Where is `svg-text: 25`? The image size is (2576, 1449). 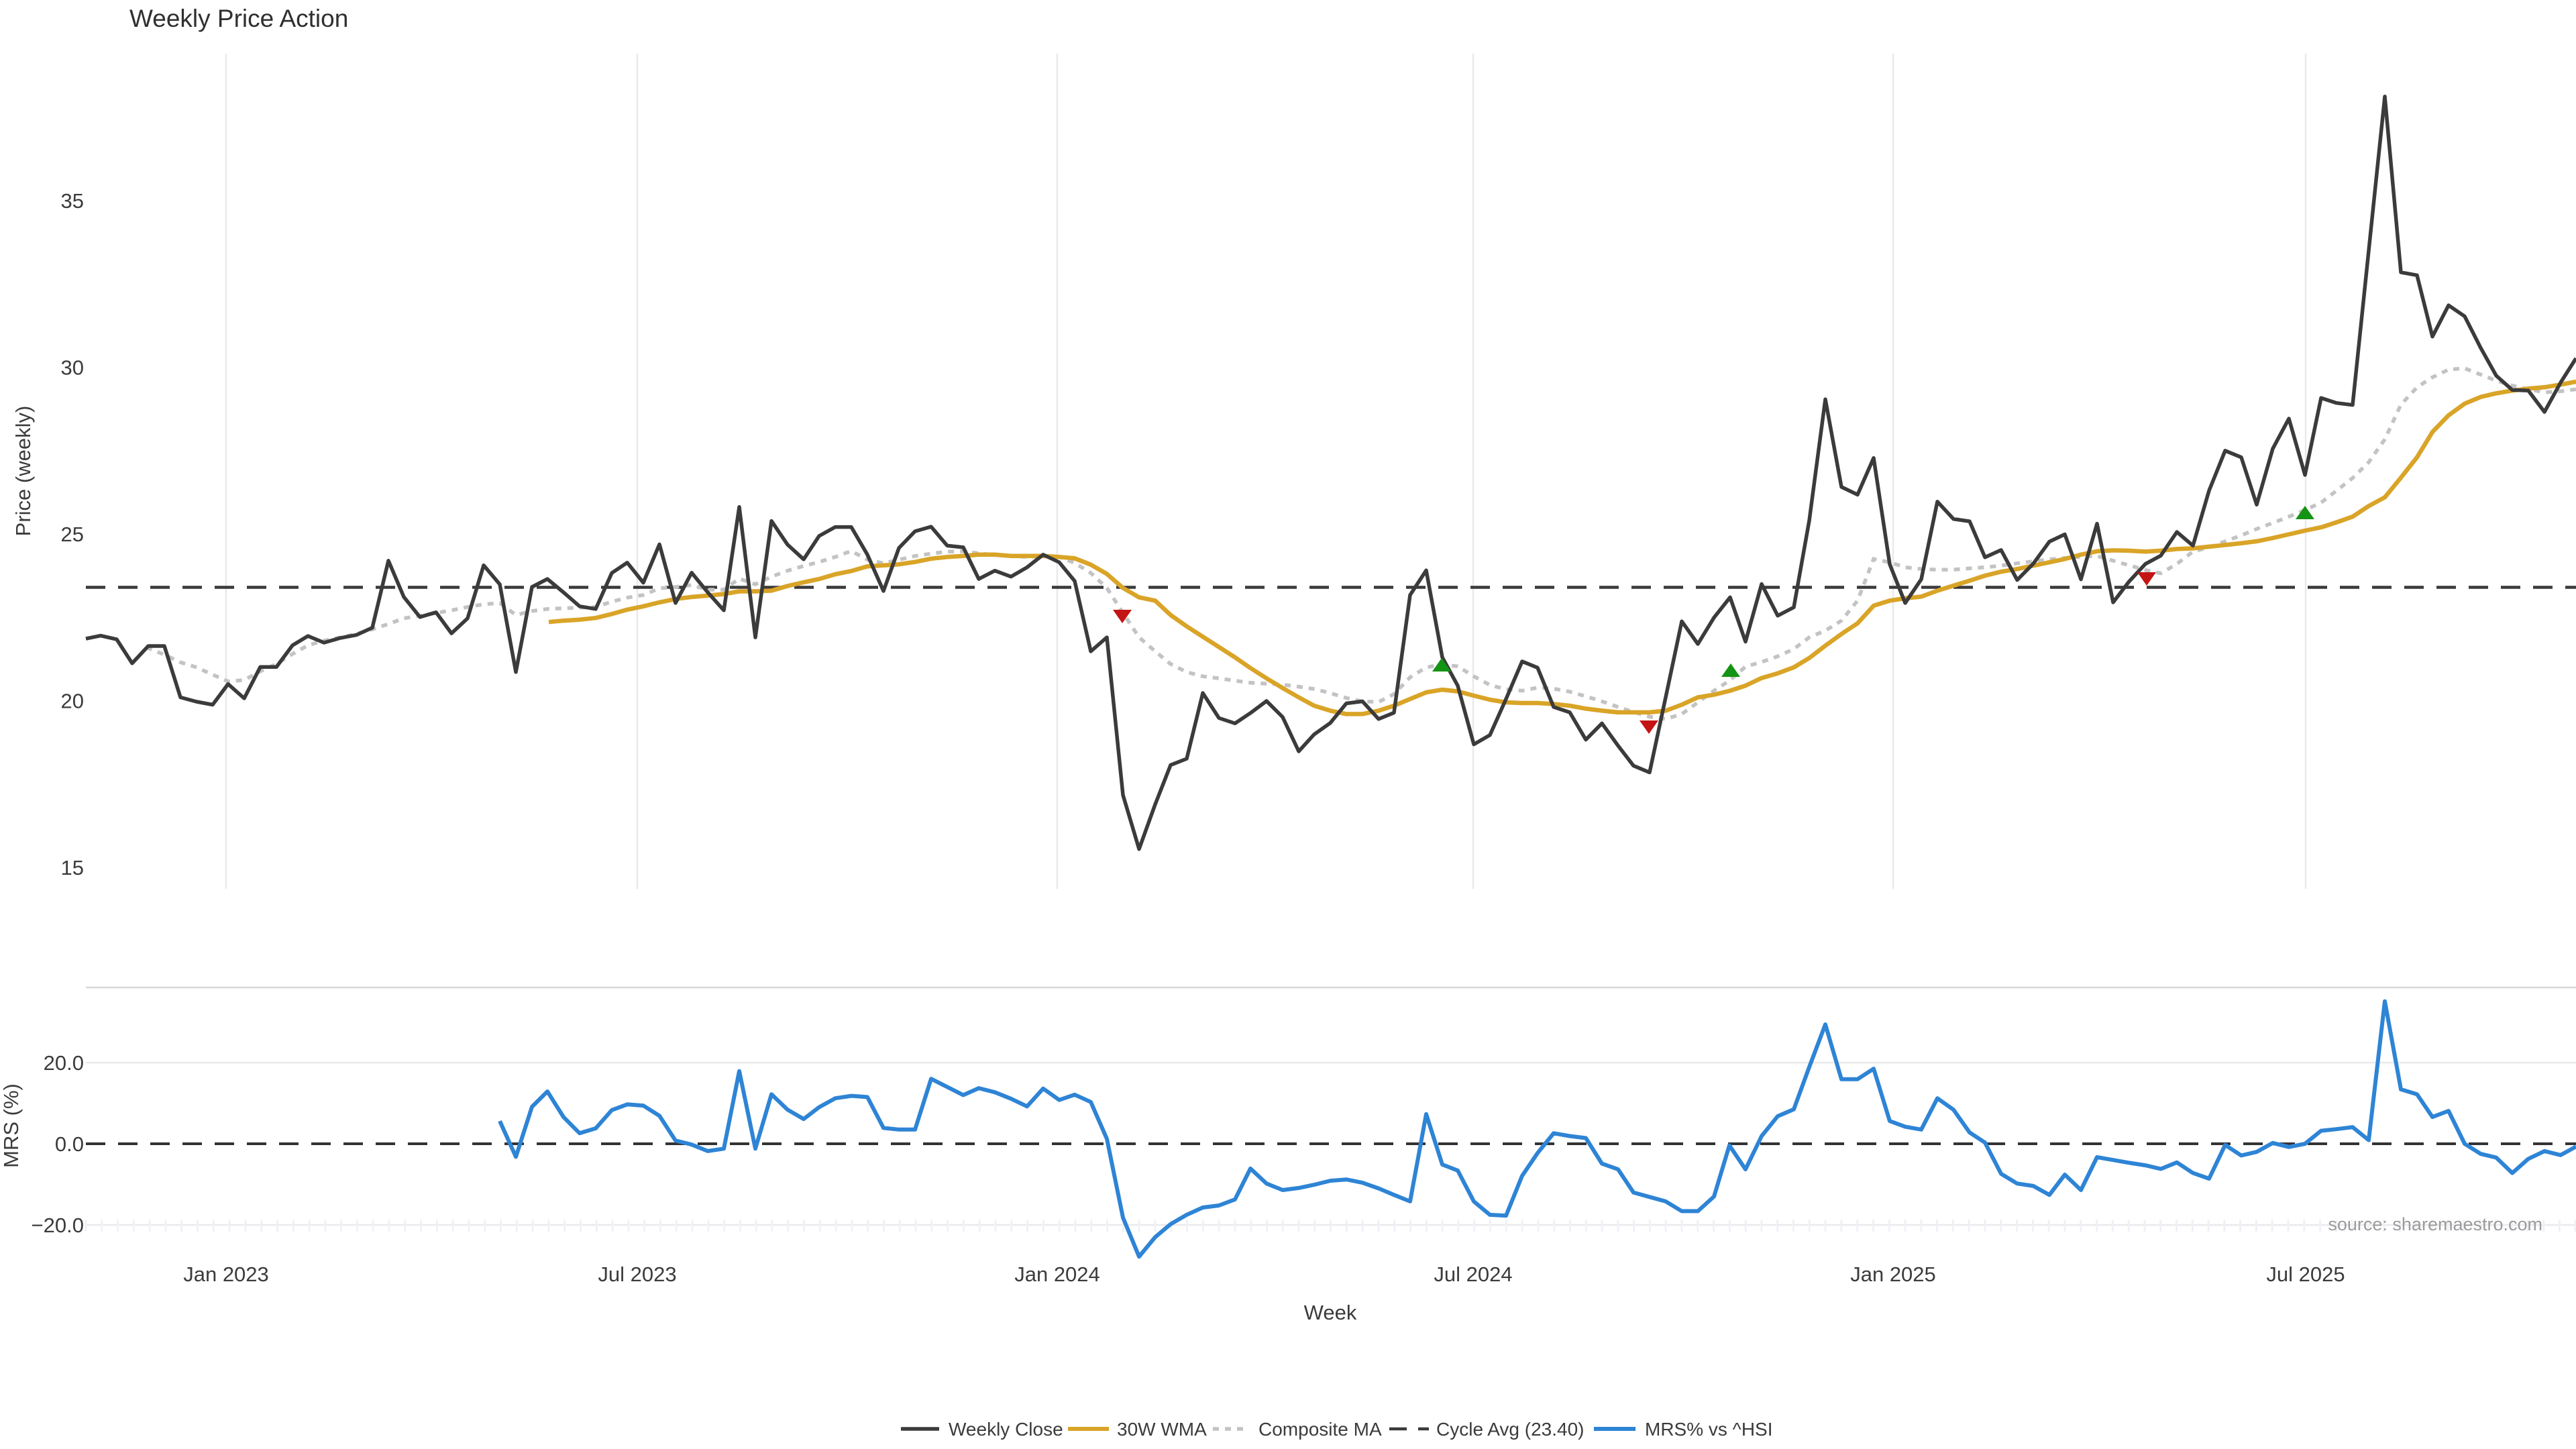
svg-text: 25 is located at coordinates (72, 534).